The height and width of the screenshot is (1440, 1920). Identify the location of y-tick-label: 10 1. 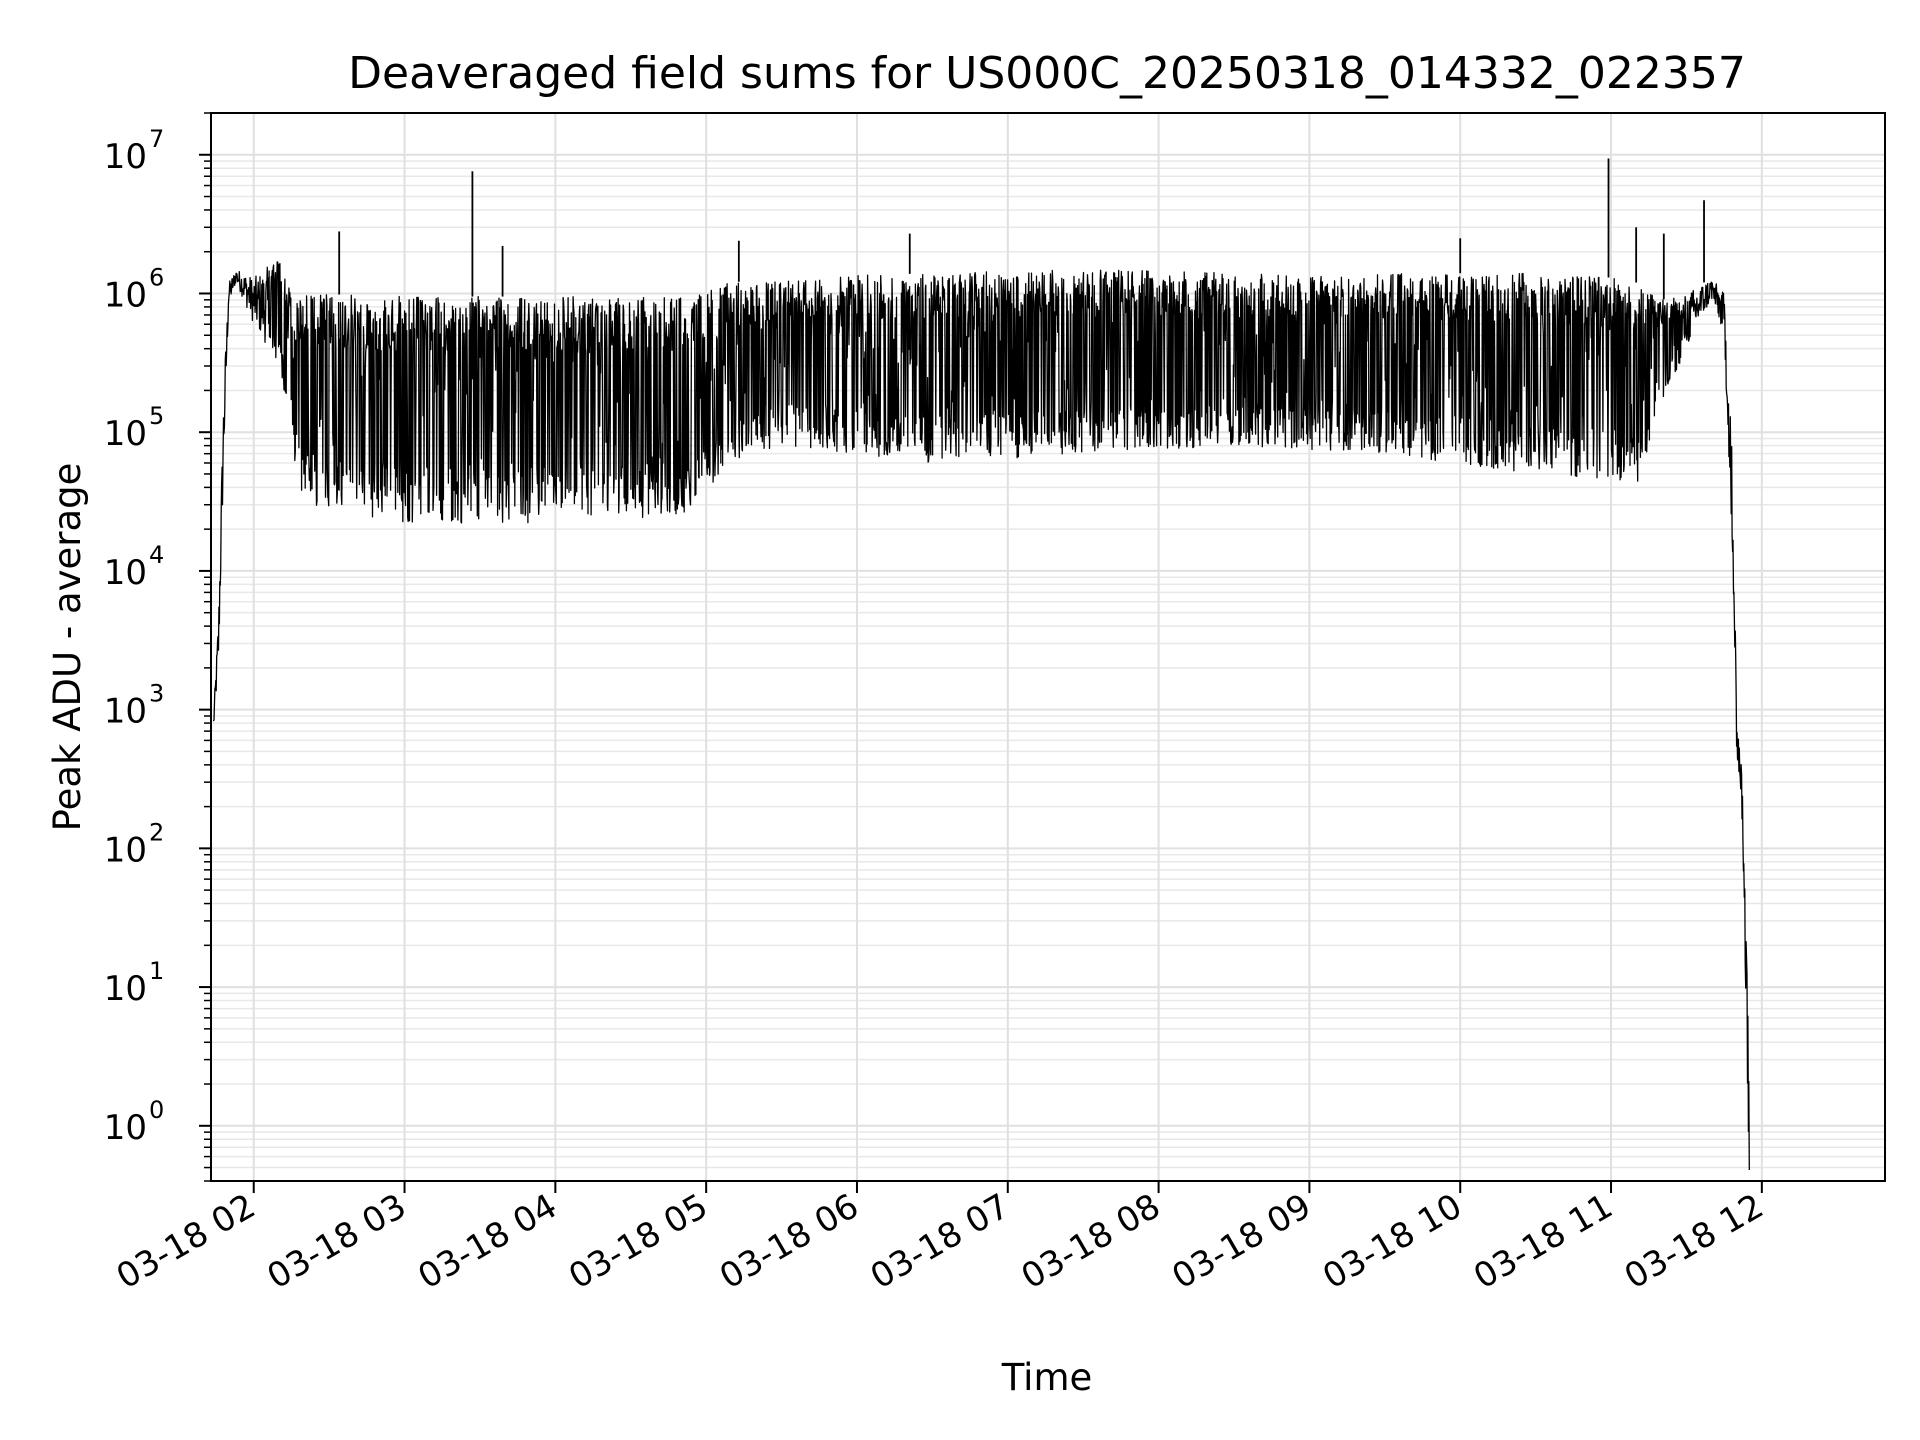
(134, 983).